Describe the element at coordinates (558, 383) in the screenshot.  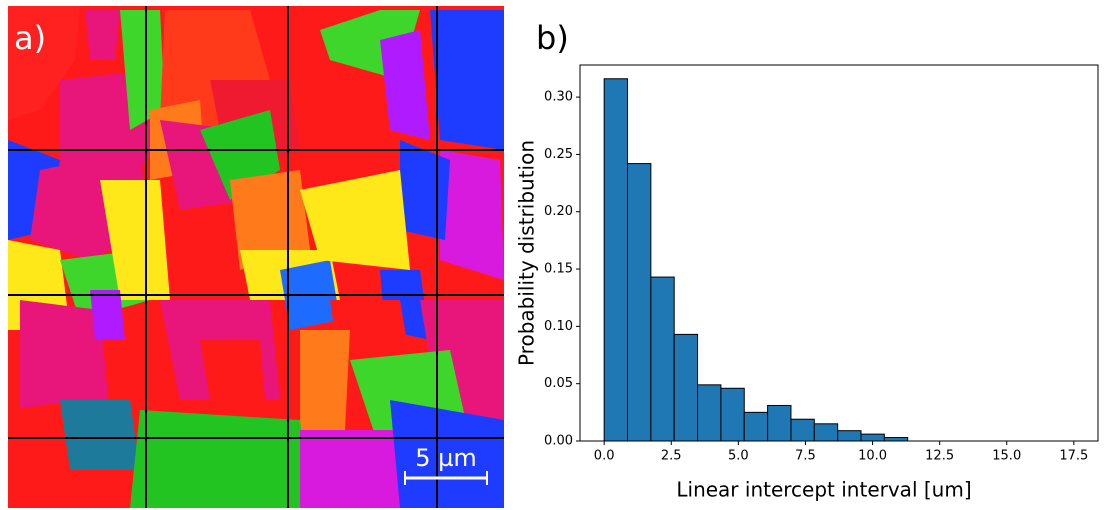
I see `y-tick-label: 0.05` at that location.